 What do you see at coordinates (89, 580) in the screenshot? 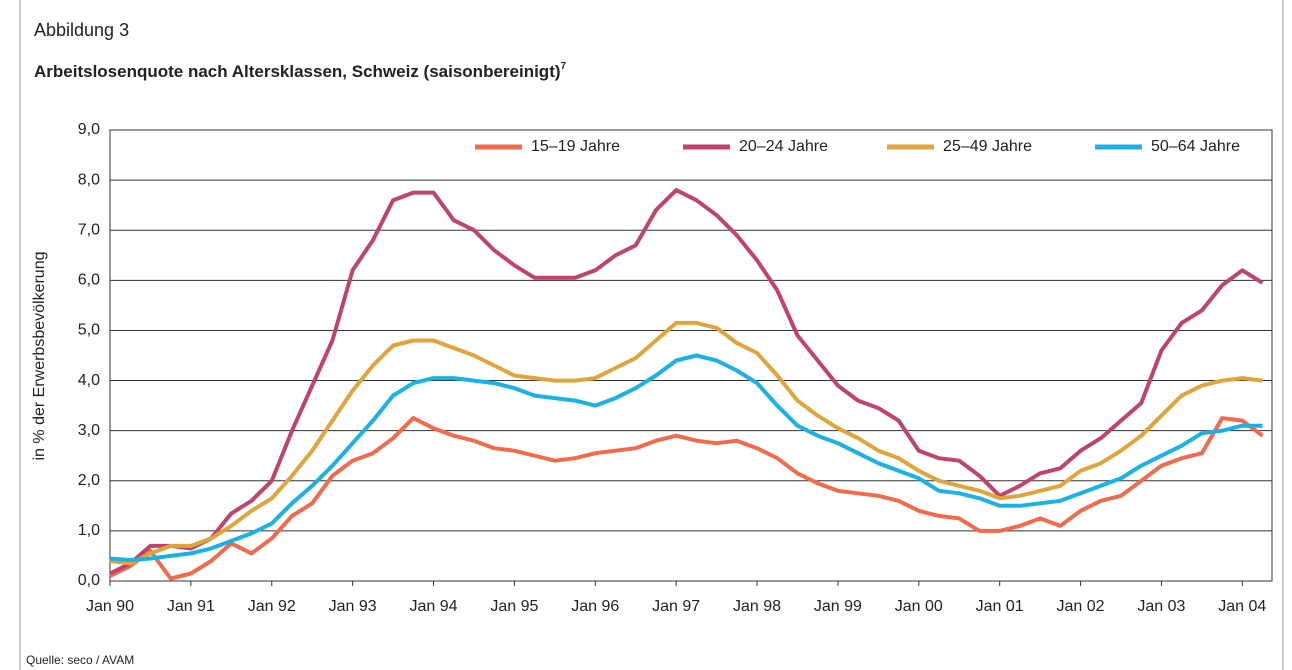
I see `y-tick-label: 0,0` at bounding box center [89, 580].